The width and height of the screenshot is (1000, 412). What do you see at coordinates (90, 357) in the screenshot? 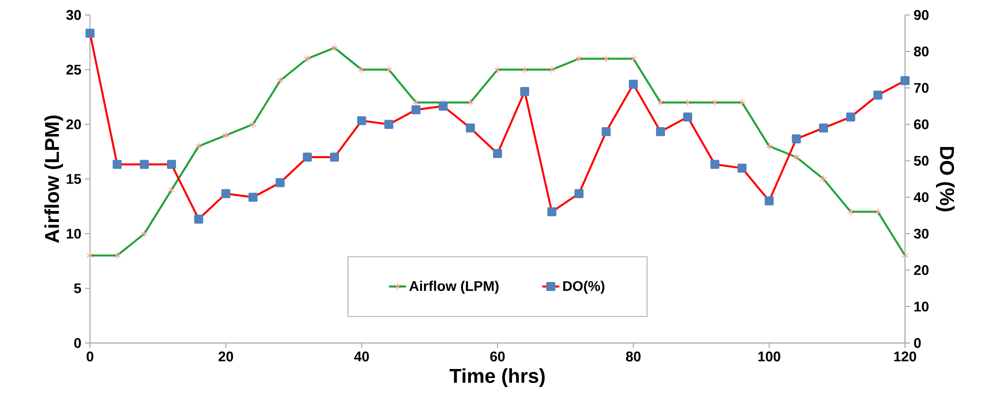
I see `x-tick-label: 0` at bounding box center [90, 357].